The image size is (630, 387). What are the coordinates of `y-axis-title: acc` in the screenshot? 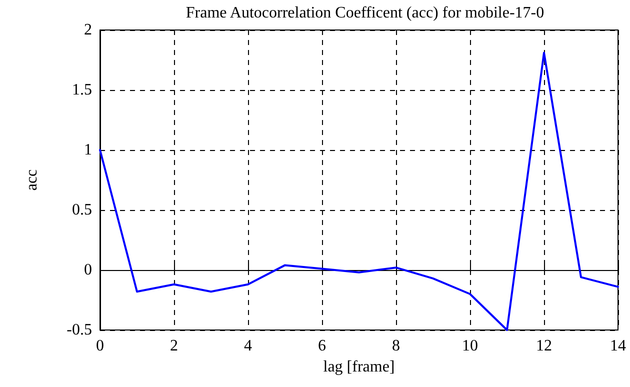 It's located at (32, 180).